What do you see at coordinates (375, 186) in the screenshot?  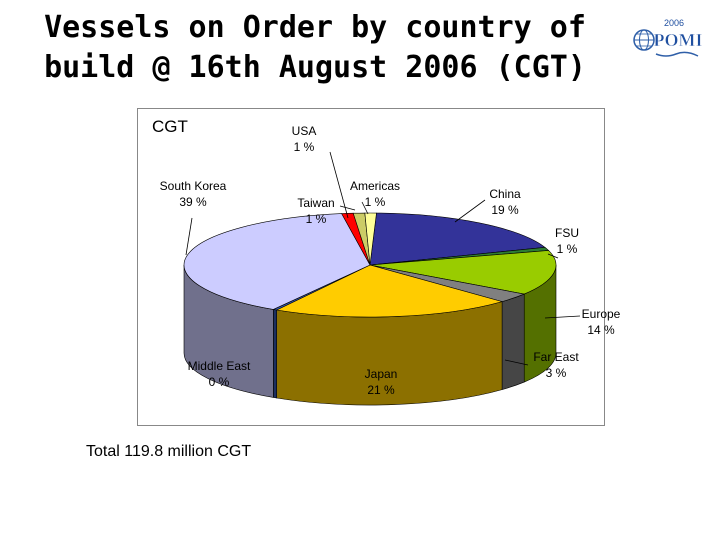 I see `label-americas: Americas` at bounding box center [375, 186].